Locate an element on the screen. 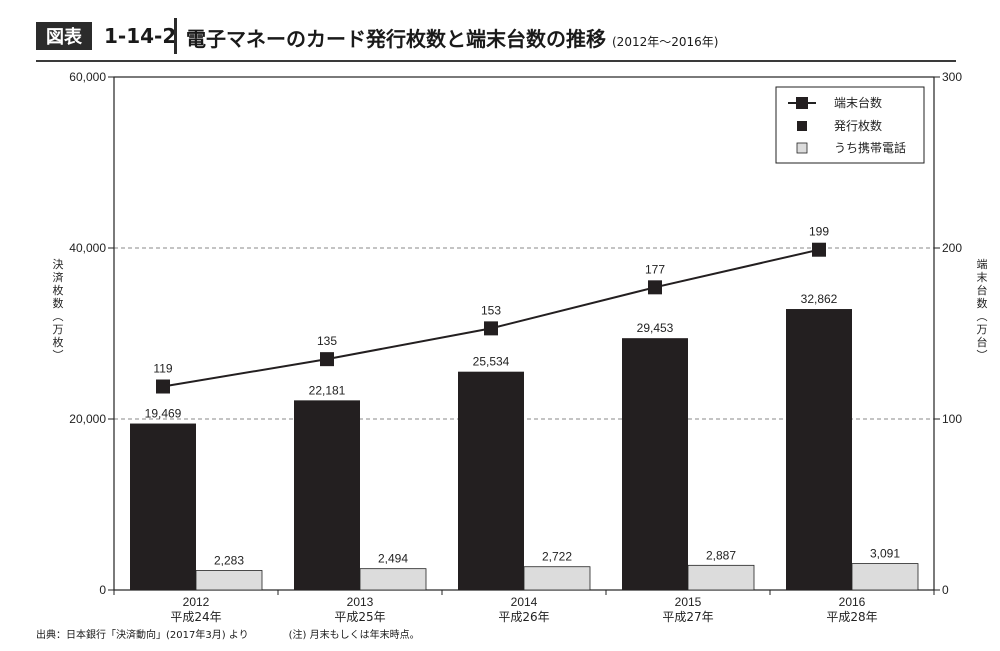  x-tick-label: 2014 is located at coordinates (524, 602).